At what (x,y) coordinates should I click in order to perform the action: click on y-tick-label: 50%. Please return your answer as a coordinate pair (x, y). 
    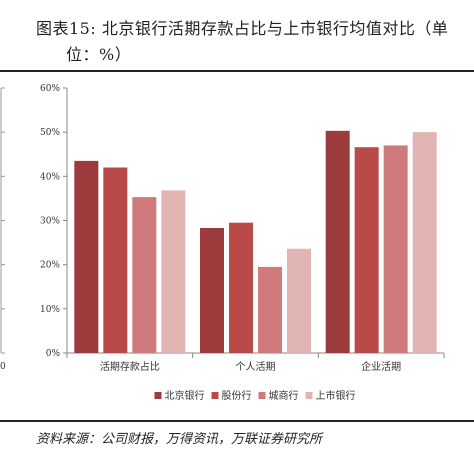
    Looking at the image, I should click on (50, 133).